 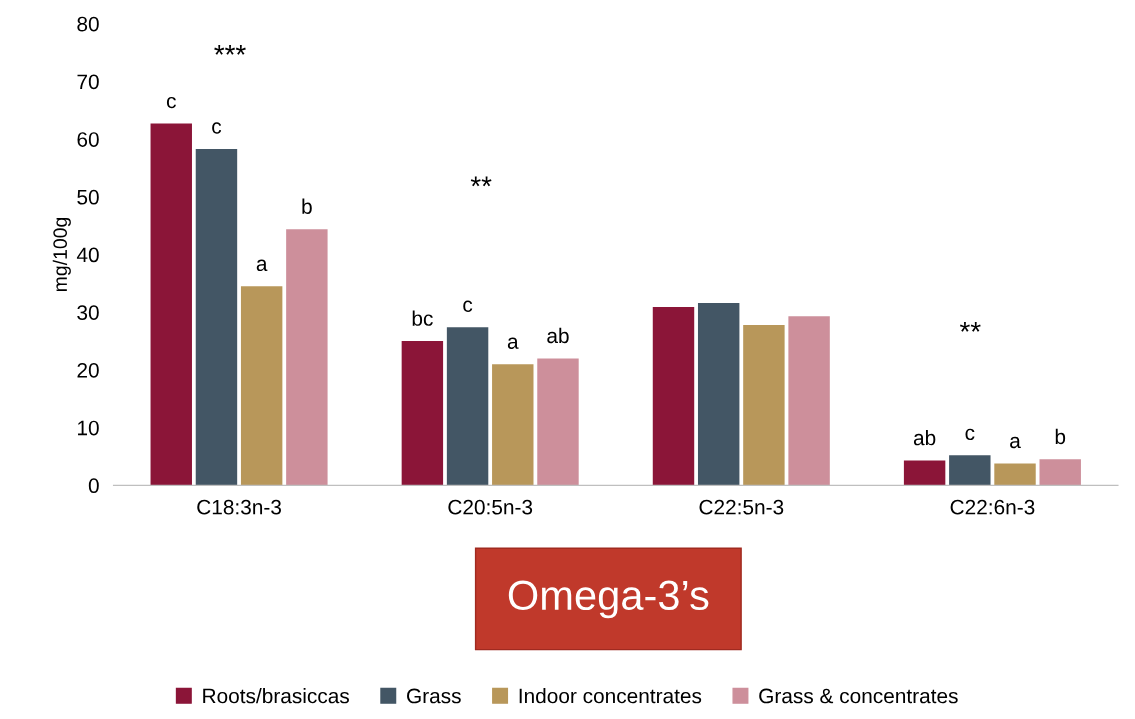 I want to click on text: Omega-3’s, so click(x=608, y=599).